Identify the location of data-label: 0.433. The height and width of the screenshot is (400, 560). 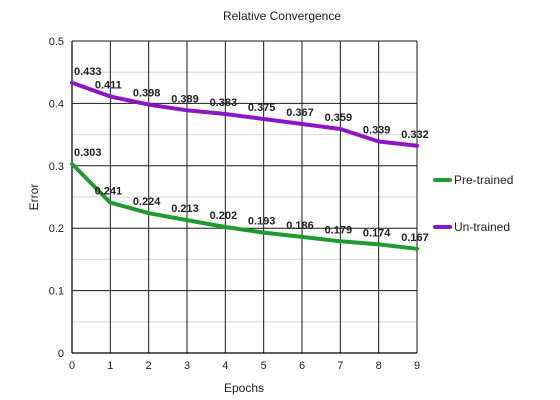
(88, 72).